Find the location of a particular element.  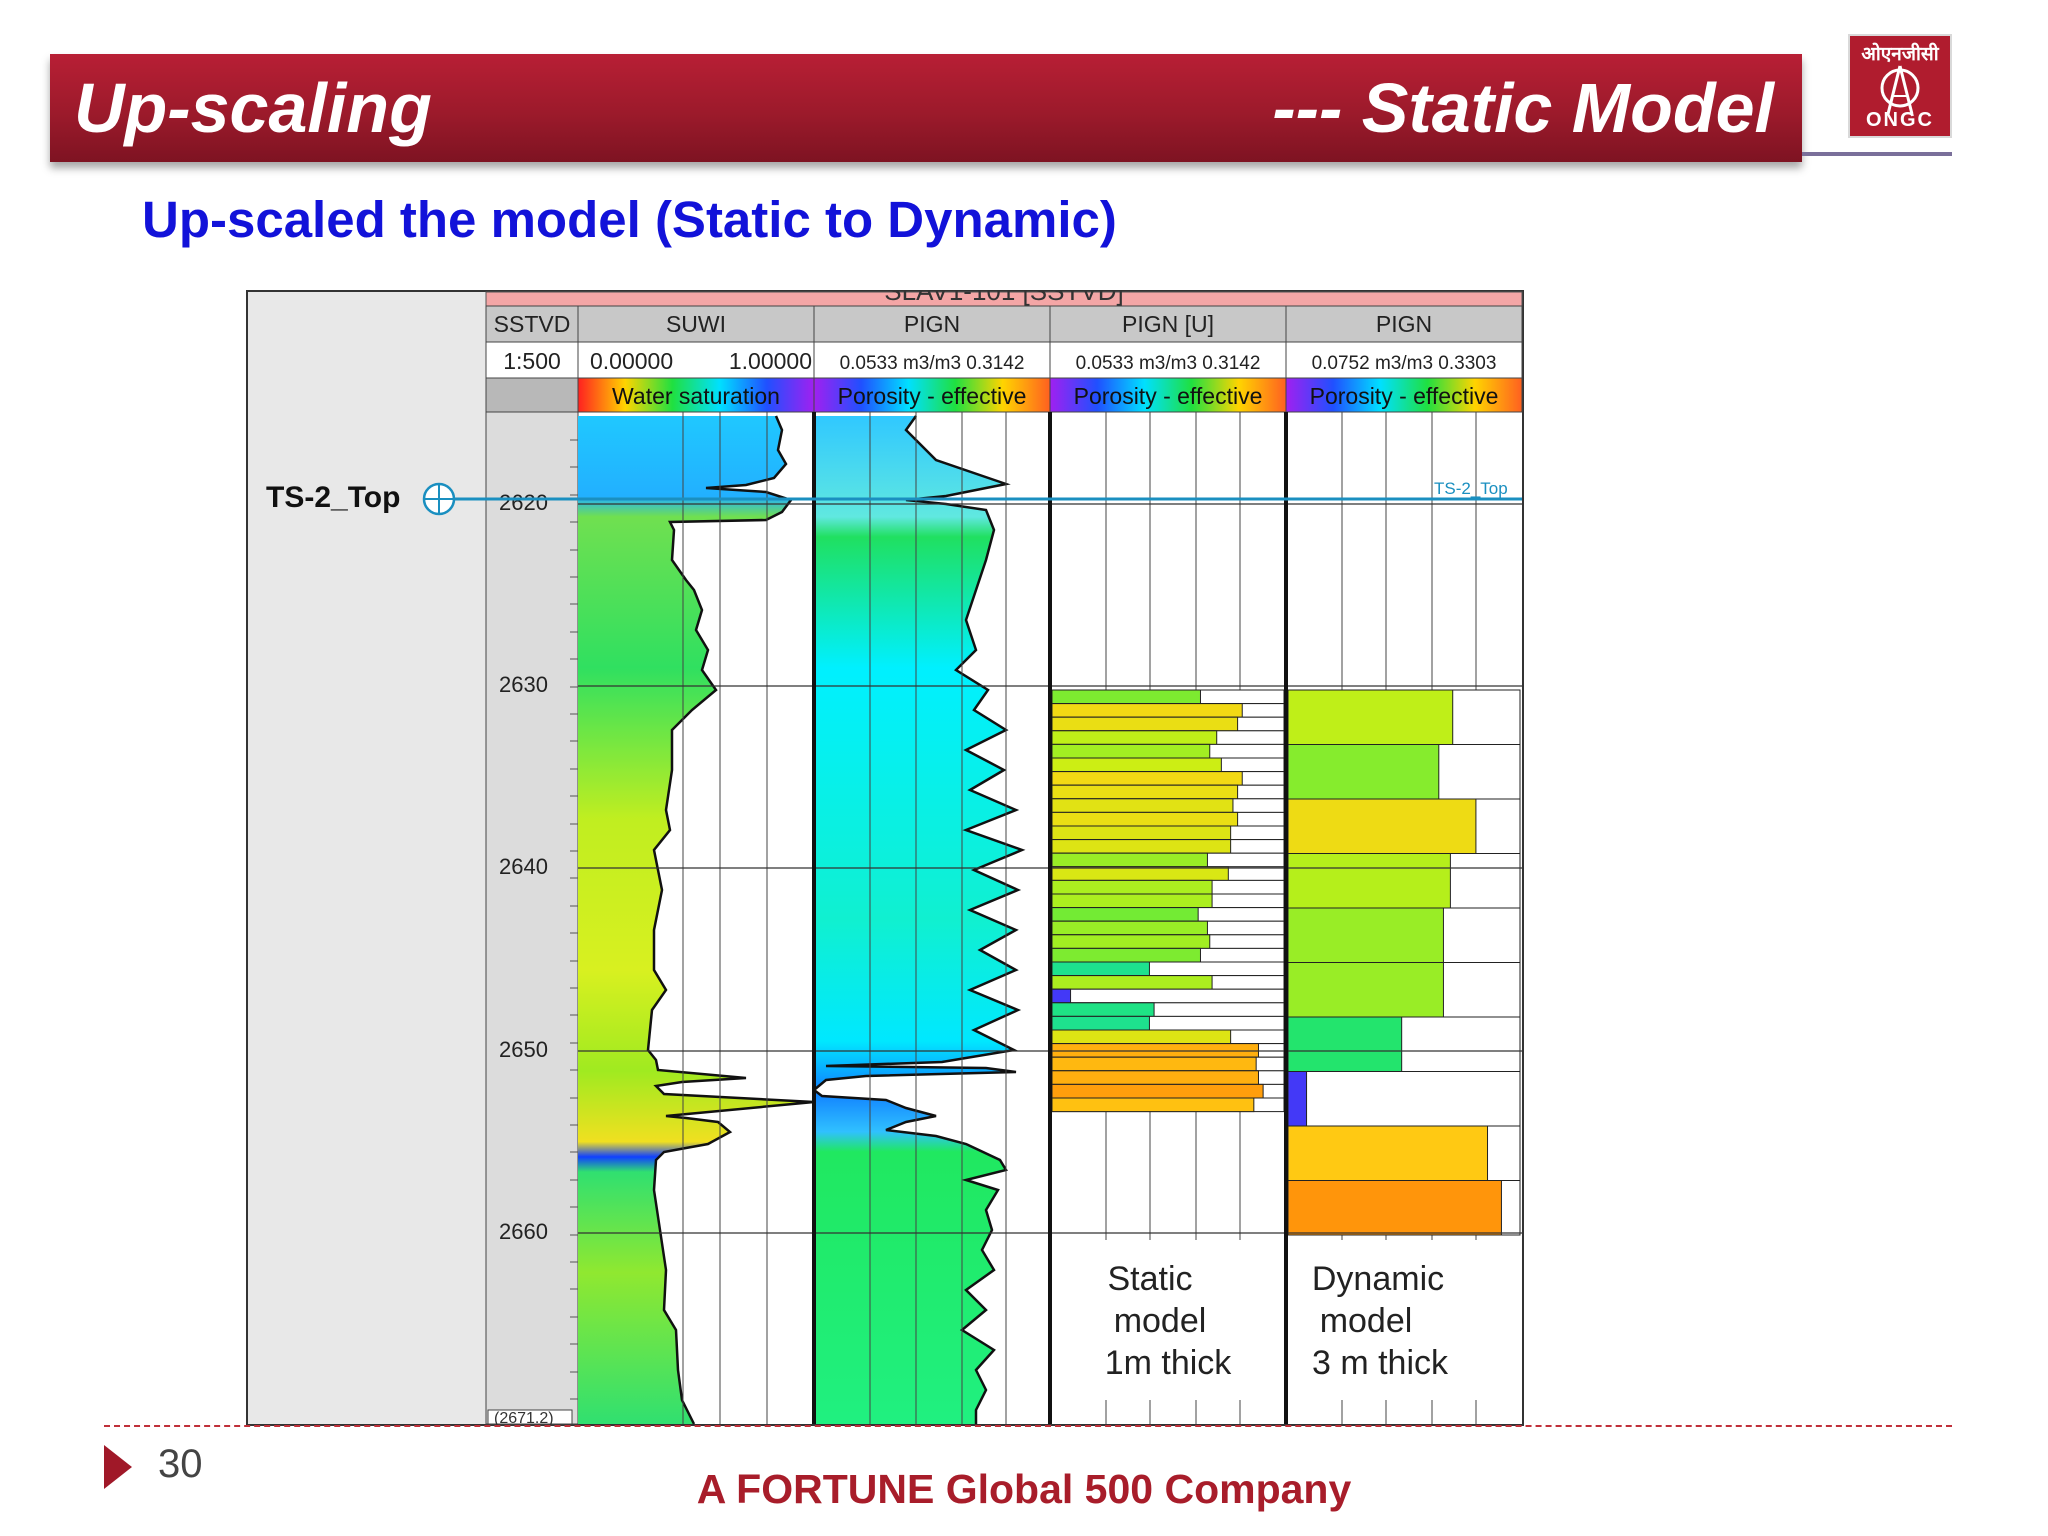

well-header-text: SLAV1-101 [SSTVD] is located at coordinates (1003, 298).